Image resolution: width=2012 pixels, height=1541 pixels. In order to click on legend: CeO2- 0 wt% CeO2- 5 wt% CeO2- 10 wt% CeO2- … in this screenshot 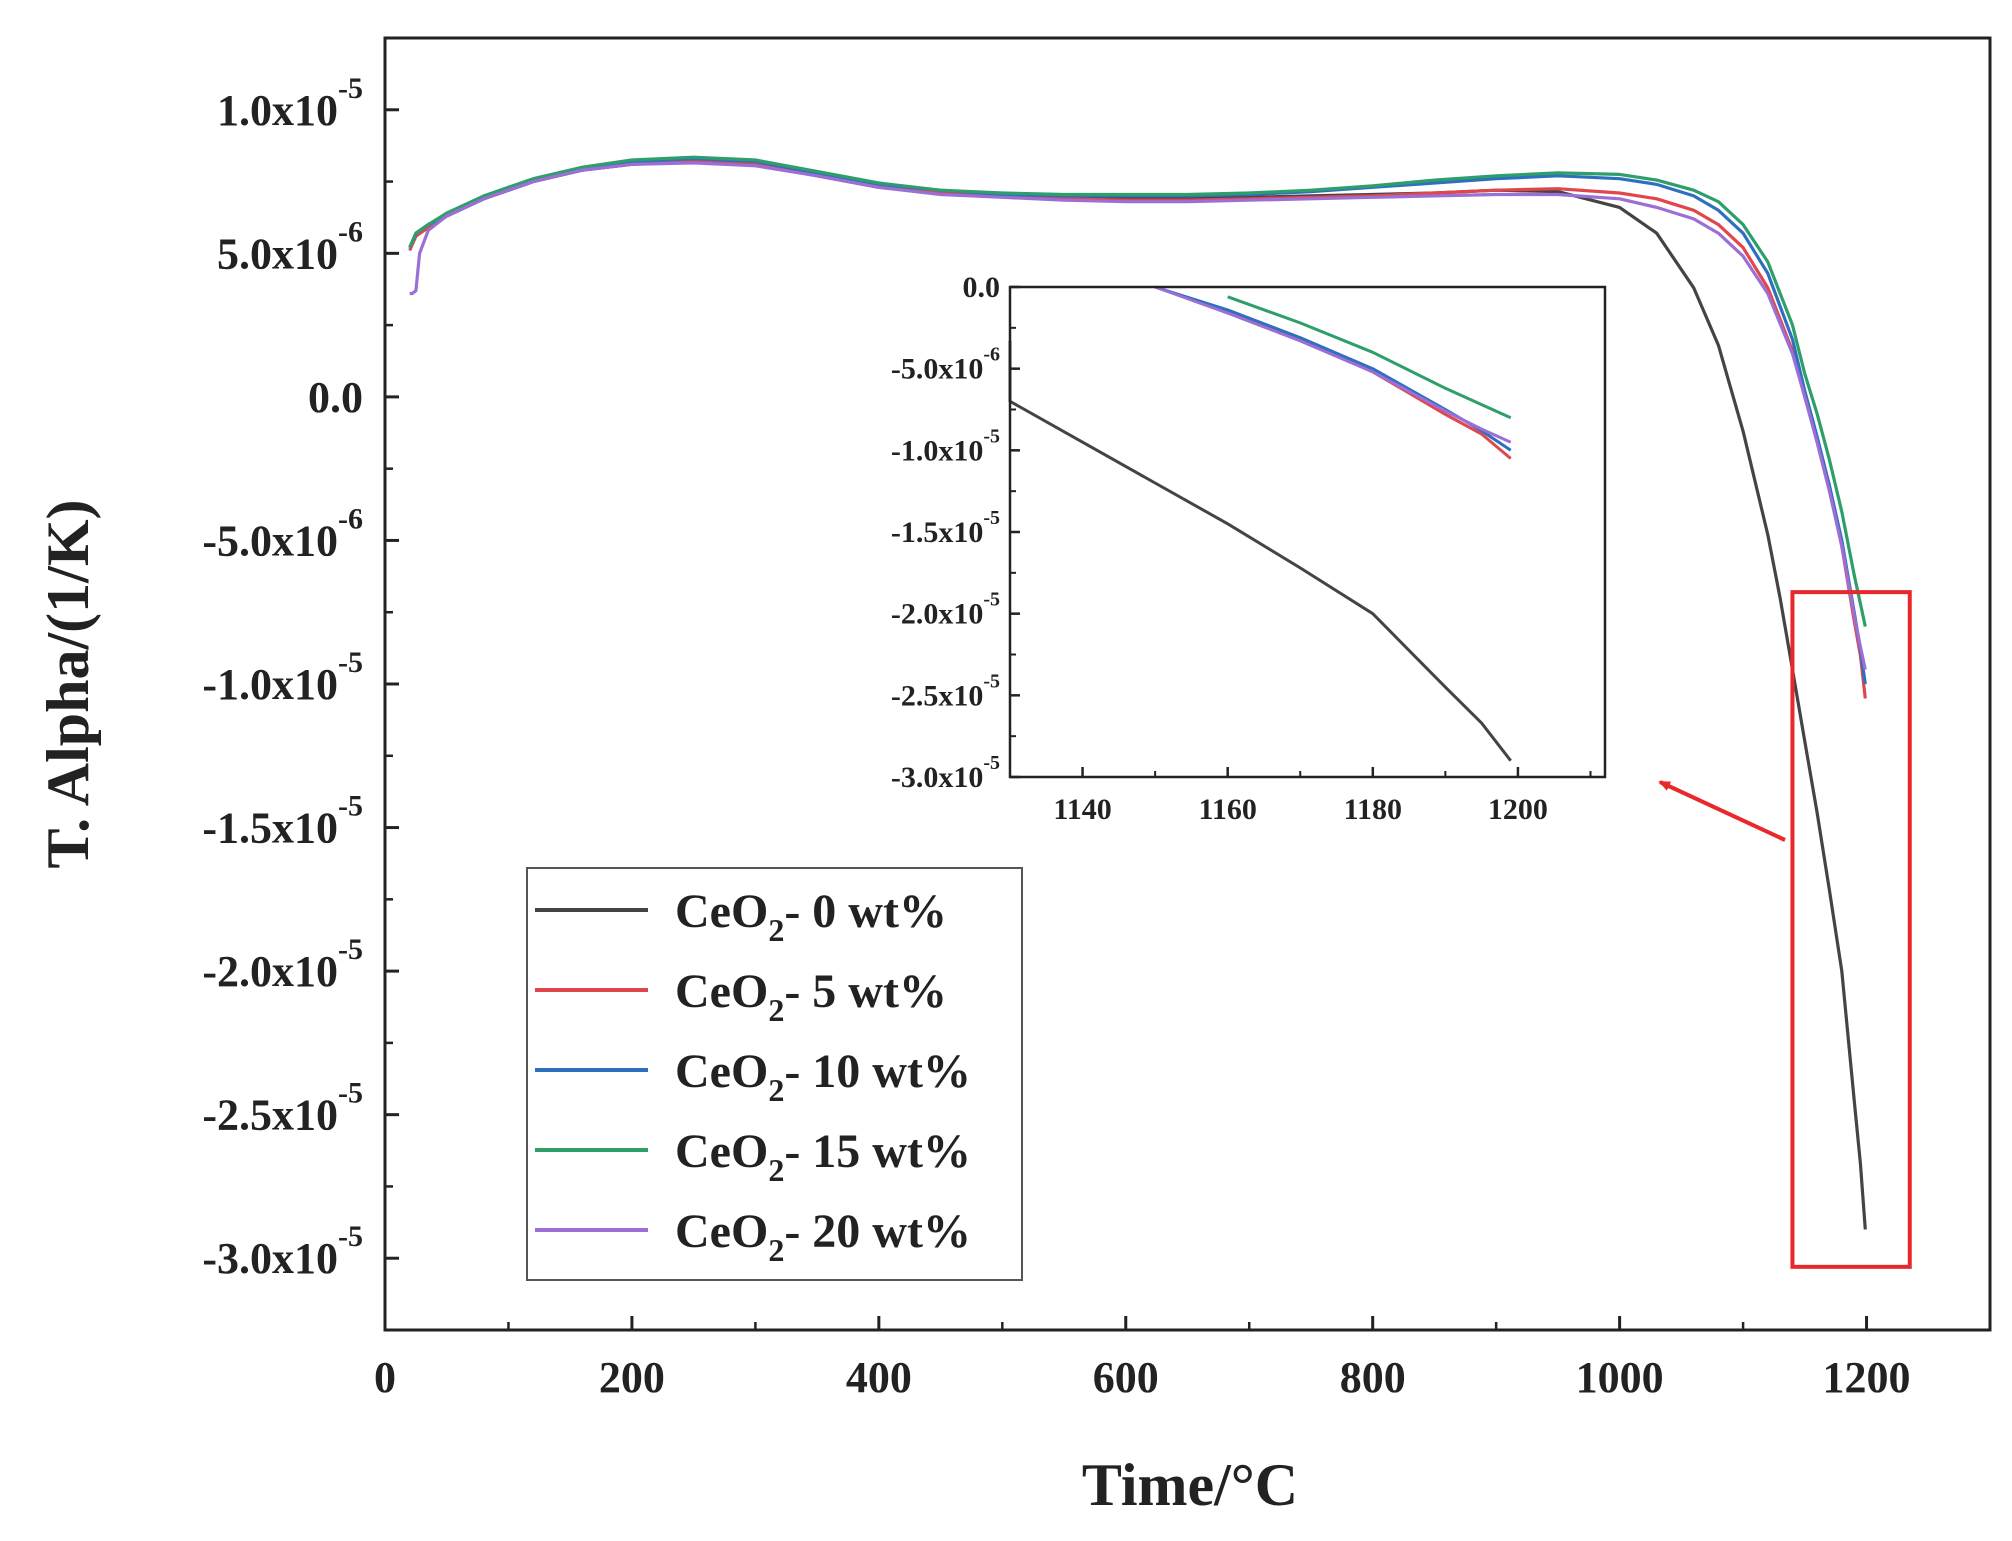, I will do `click(774, 1074)`.